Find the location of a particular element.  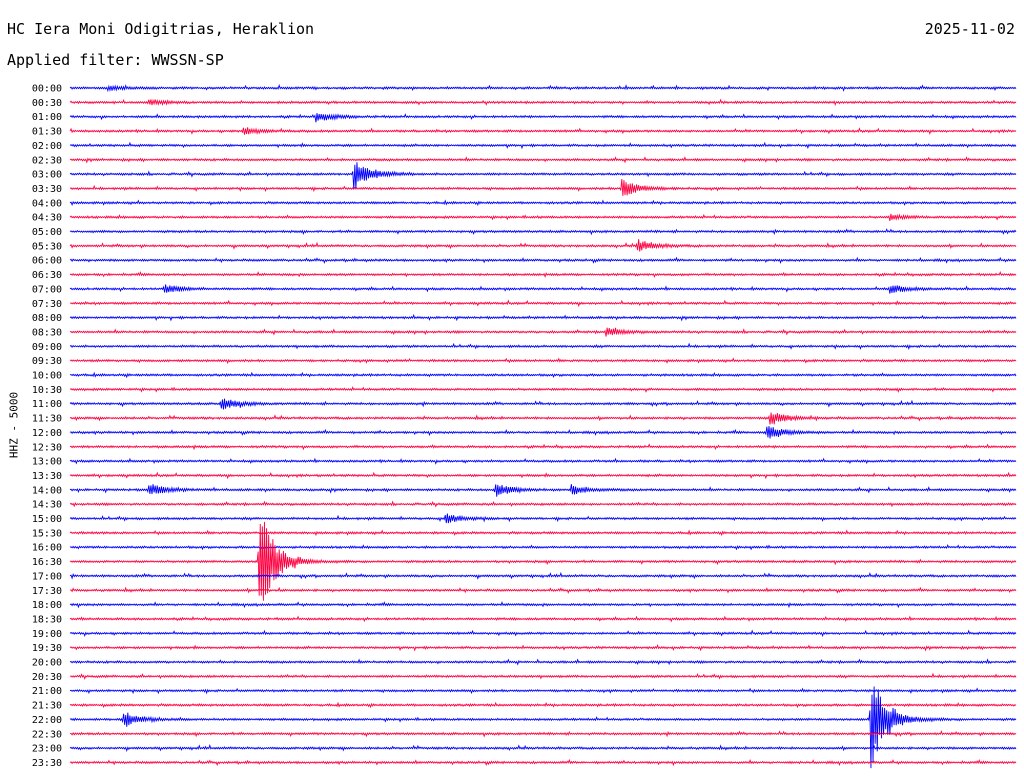

row-time-label: 10:00 is located at coordinates (47, 376).